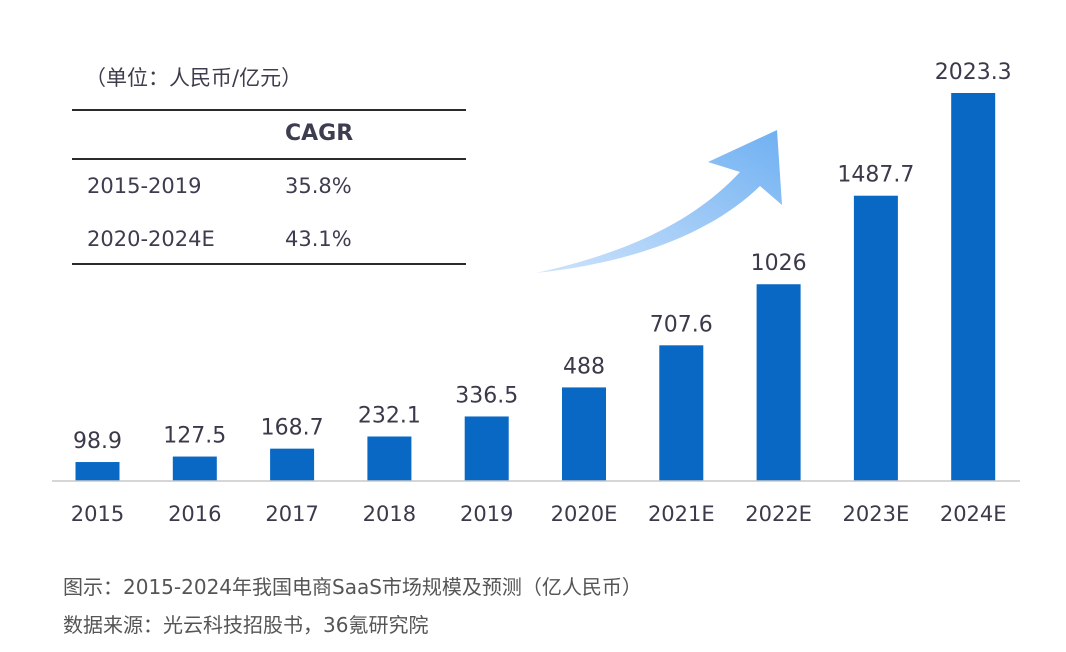  What do you see at coordinates (269, 110) in the screenshot?
I see `table-top-rule` at bounding box center [269, 110].